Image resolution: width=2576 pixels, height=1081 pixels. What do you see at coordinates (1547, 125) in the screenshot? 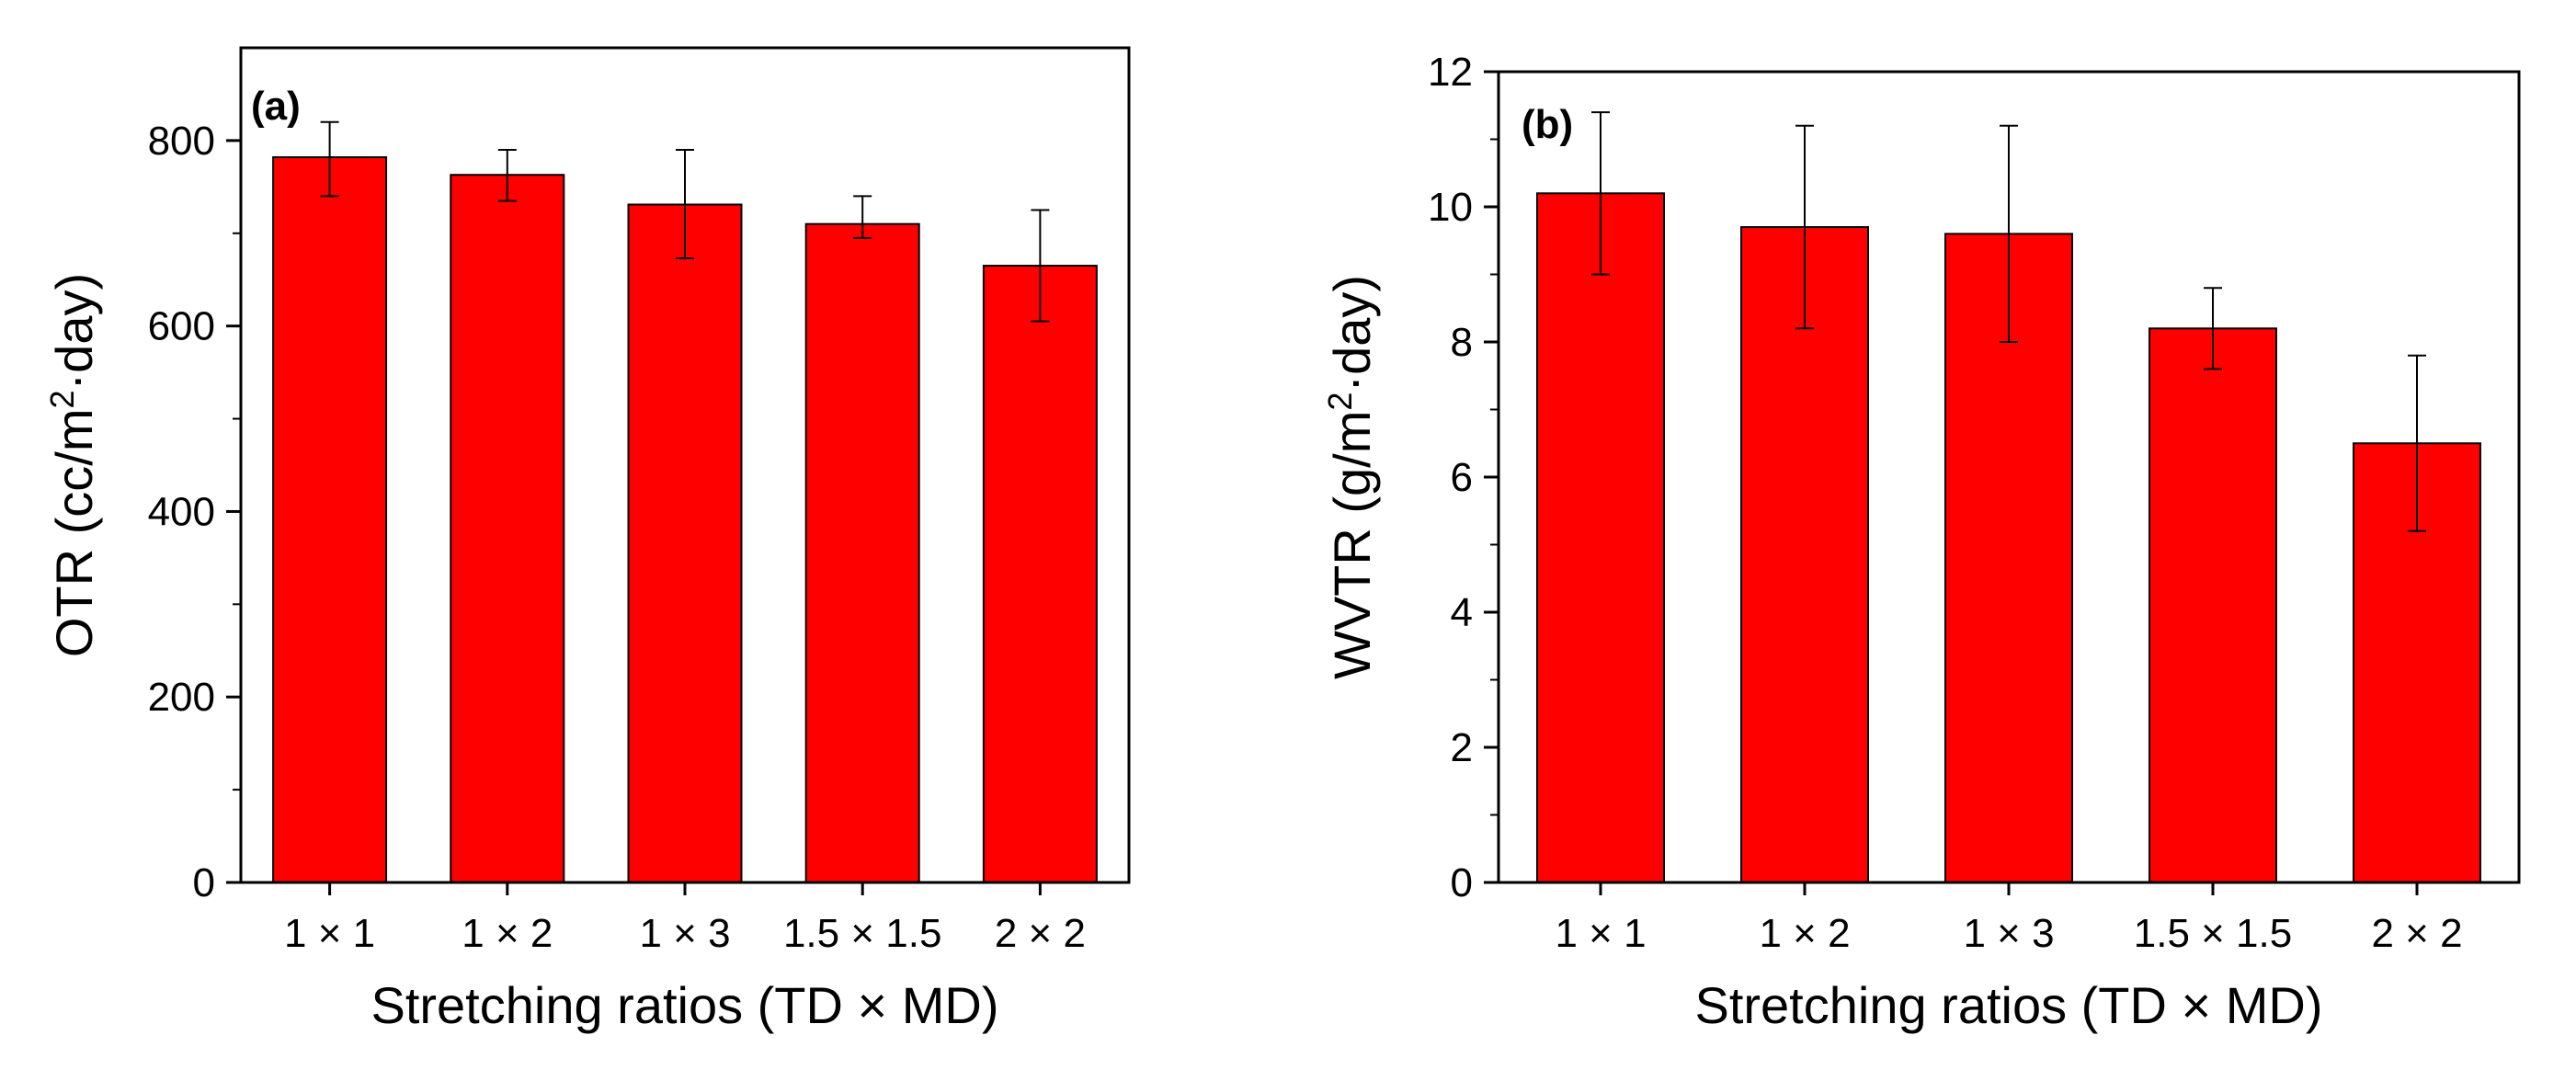
I see `panel-label: (b)` at bounding box center [1547, 125].